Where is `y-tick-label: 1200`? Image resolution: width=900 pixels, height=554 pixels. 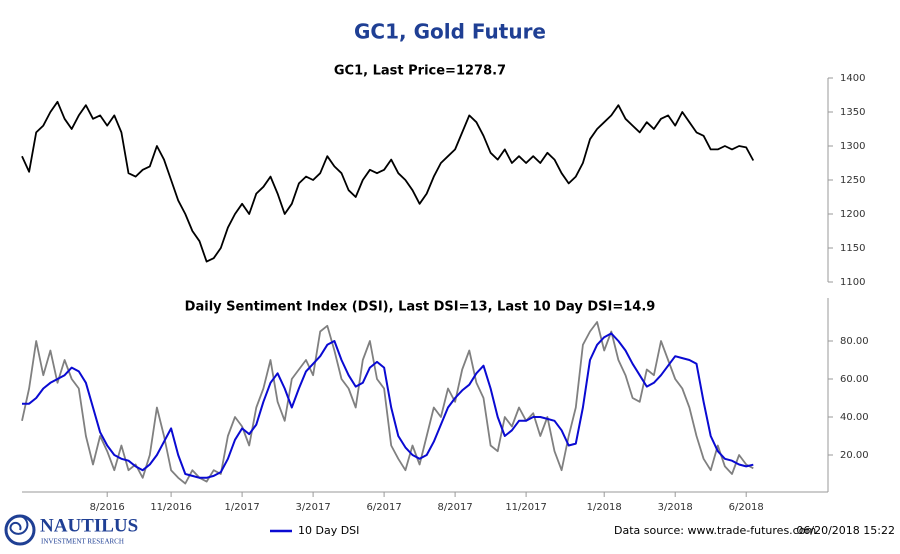 y-tick-label: 1200 is located at coordinates (852, 214).